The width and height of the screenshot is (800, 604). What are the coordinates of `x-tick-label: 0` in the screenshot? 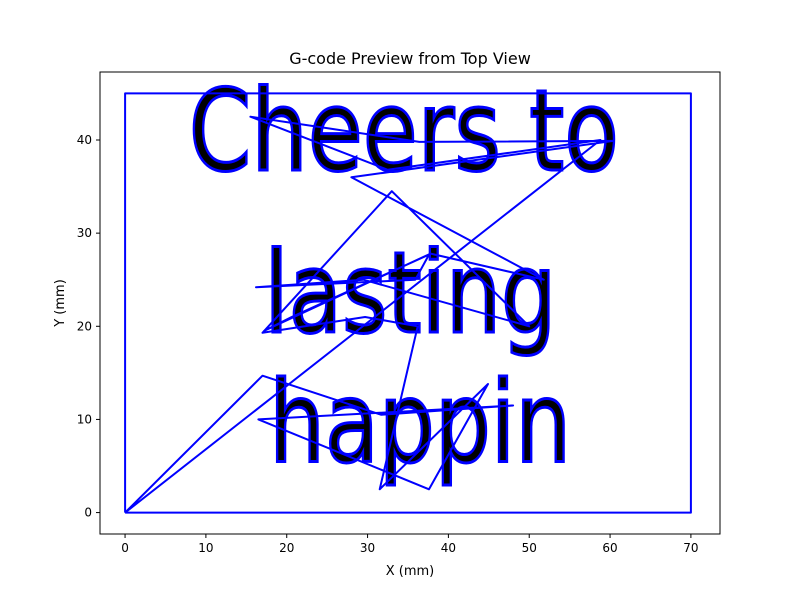 It's located at (125, 548).